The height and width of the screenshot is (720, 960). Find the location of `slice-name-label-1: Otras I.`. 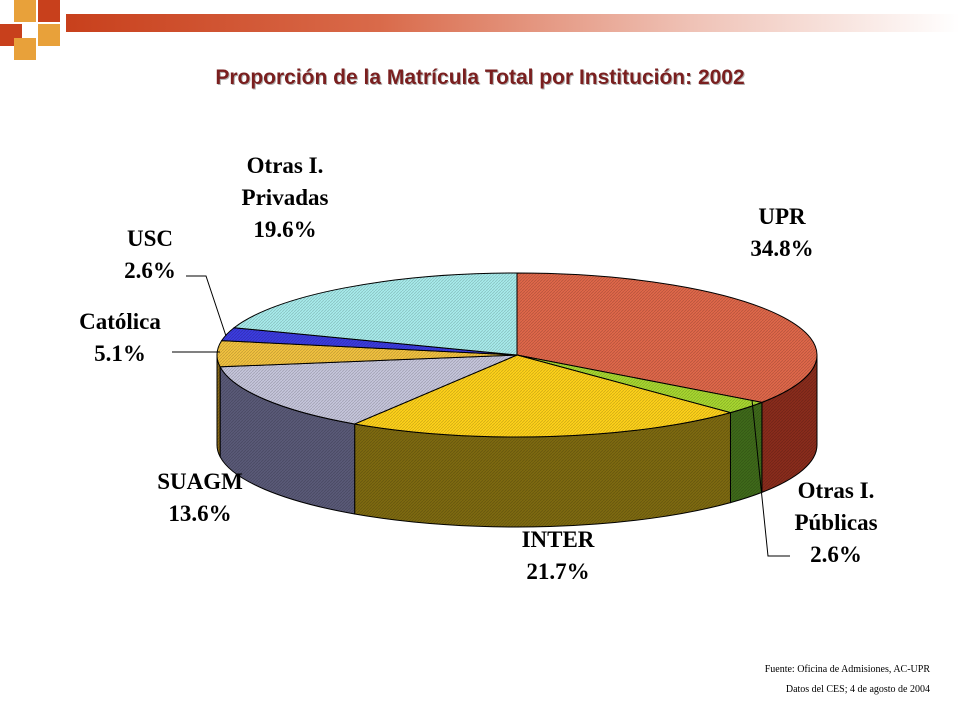

slice-name-label-1: Otras I. is located at coordinates (836, 490).